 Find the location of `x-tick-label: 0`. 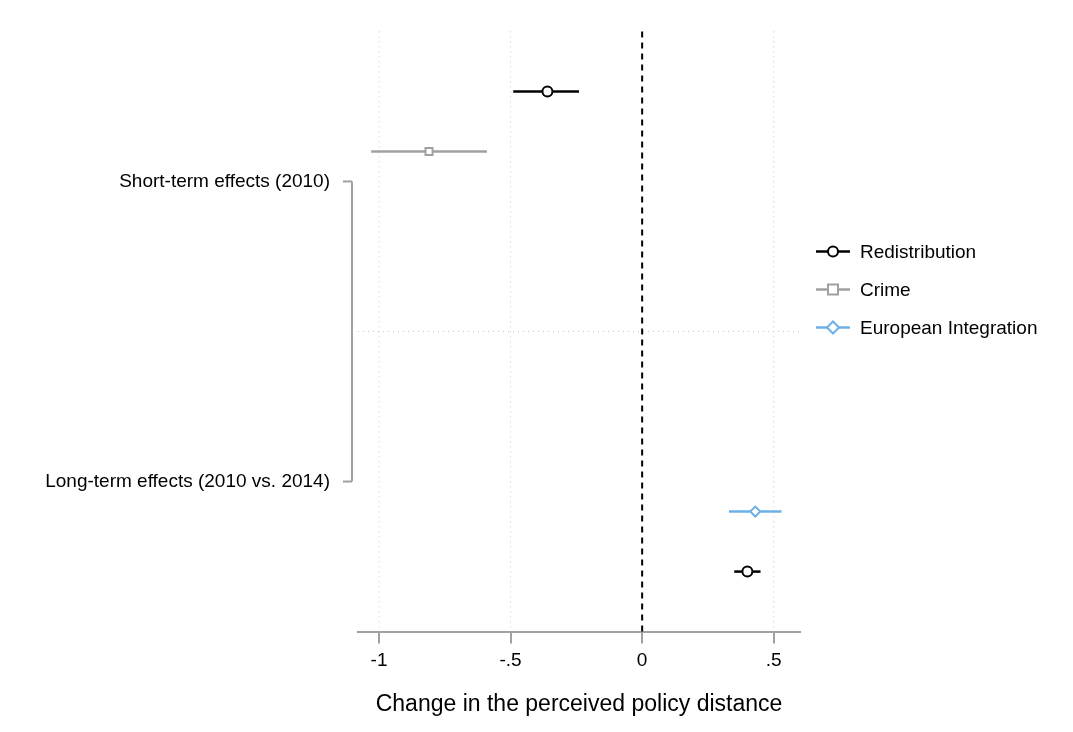

x-tick-label: 0 is located at coordinates (642, 660).